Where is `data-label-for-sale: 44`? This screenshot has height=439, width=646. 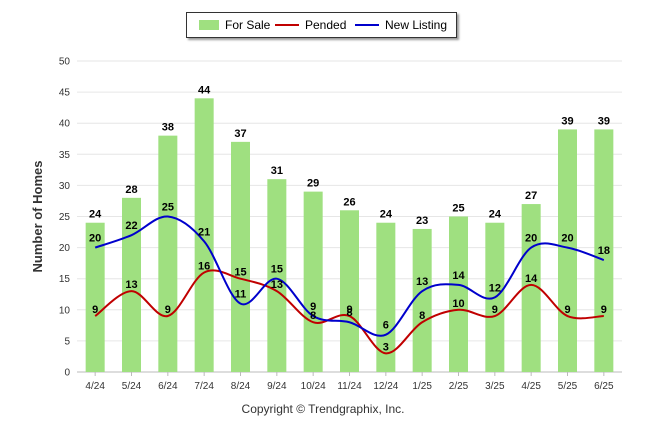
data-label-for-sale: 44 is located at coordinates (204, 90).